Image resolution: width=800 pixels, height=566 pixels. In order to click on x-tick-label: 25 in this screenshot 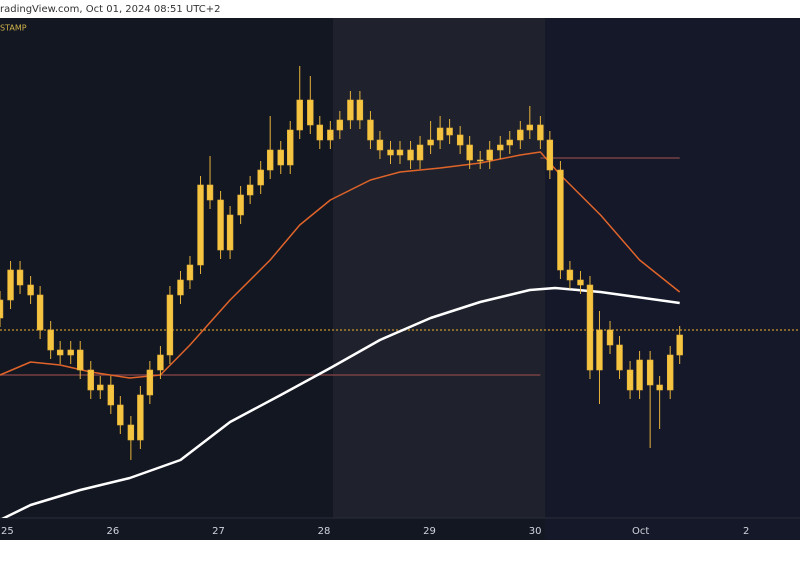, I will do `click(7, 531)`.